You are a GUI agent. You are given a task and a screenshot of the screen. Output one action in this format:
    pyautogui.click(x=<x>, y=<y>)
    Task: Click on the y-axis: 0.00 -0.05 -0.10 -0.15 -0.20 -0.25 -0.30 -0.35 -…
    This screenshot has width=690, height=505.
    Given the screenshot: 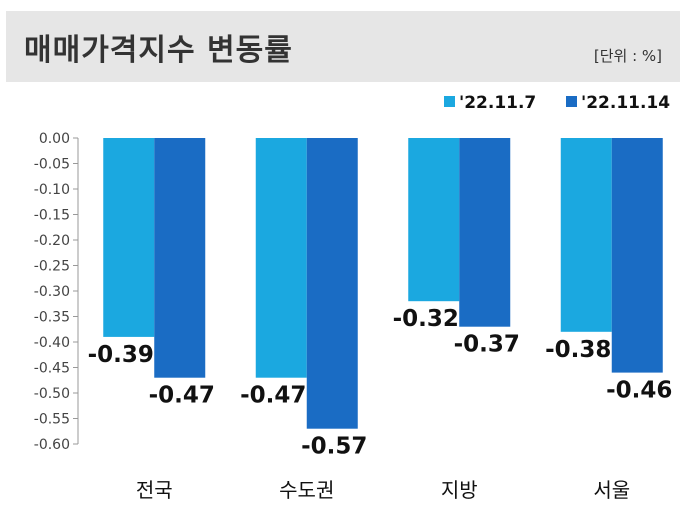 What is the action you would take?
    pyautogui.click(x=56, y=292)
    